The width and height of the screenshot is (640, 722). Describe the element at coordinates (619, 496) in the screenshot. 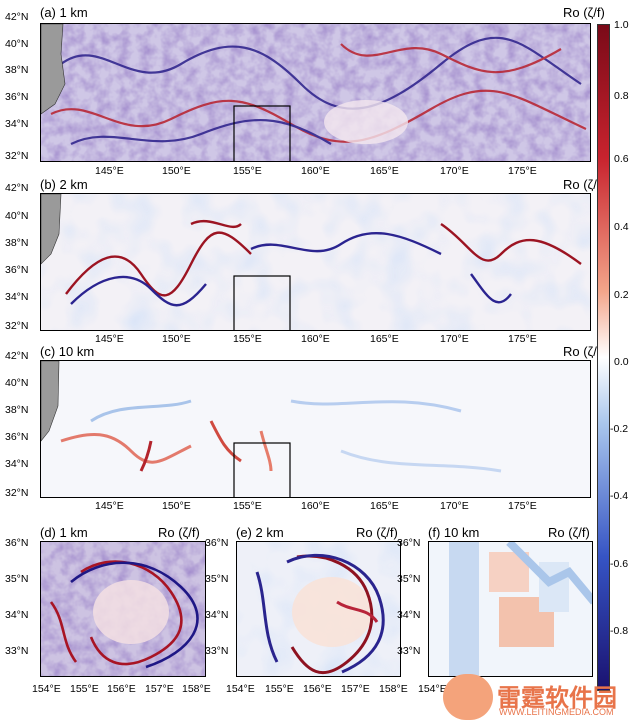

I see `colorbar-tick: -0.4` at that location.